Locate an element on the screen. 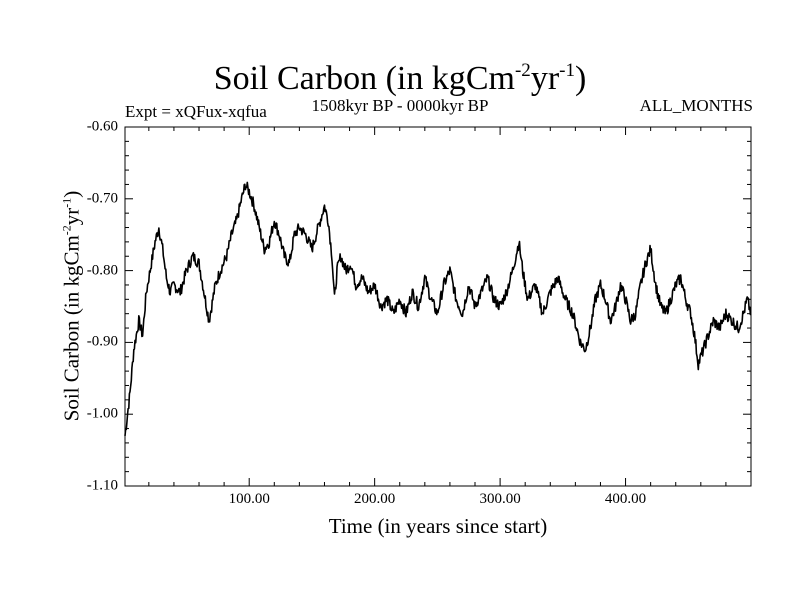 Image resolution: width=800 pixels, height=600 pixels. season-label: ALL_MONTHS is located at coordinates (696, 105).